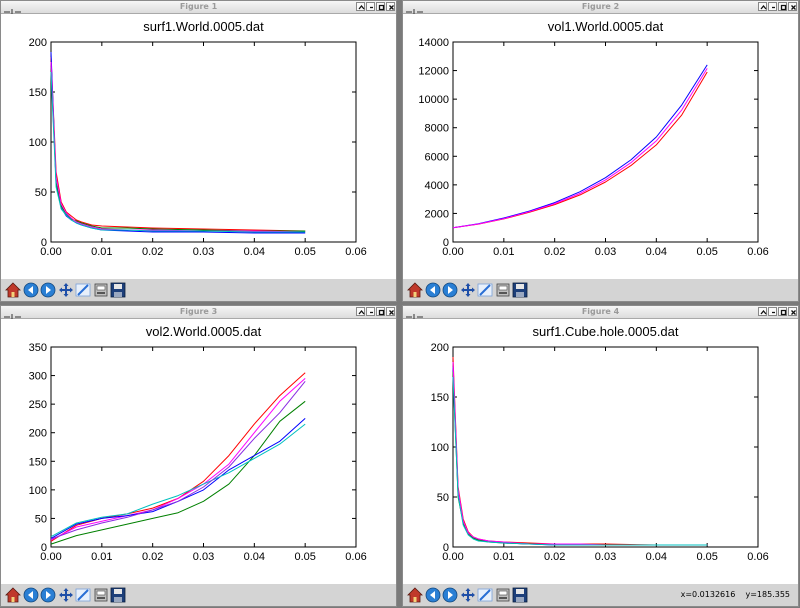  Describe the element at coordinates (198, 595) in the screenshot. I see `navigation-toolbar` at that location.